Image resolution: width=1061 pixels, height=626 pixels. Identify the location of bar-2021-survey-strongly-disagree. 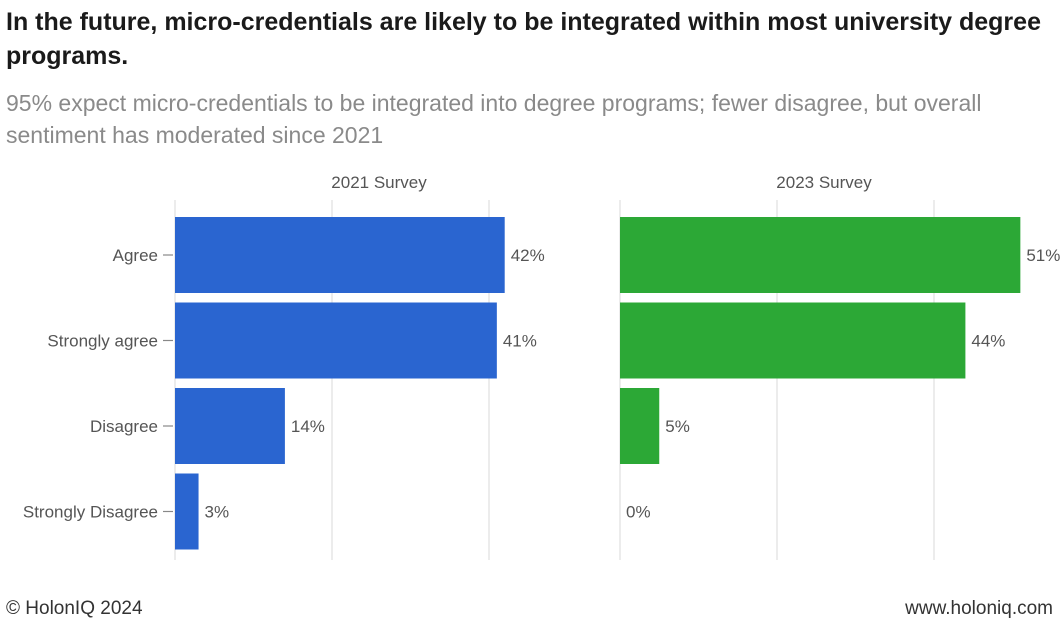
(187, 511).